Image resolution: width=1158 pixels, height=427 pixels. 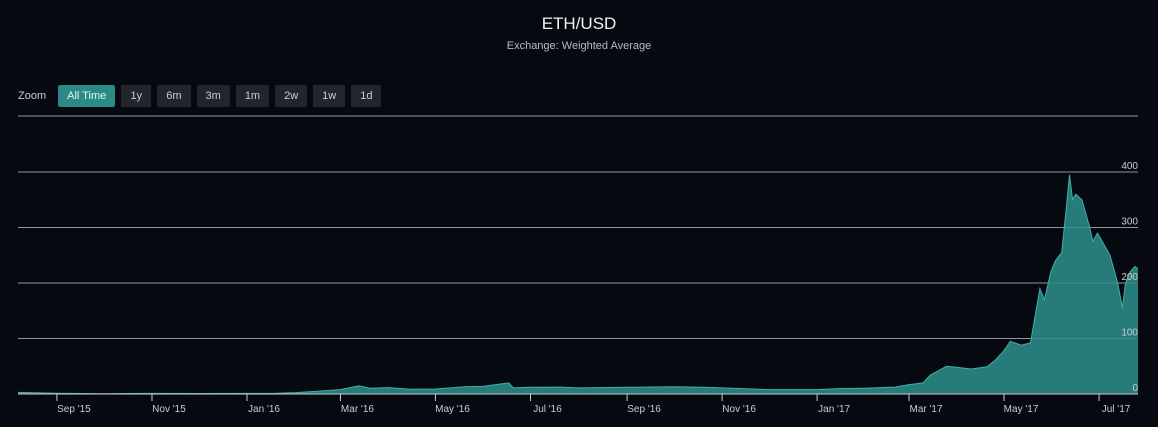 I want to click on zoom-button-1m: 1m, so click(x=252, y=95).